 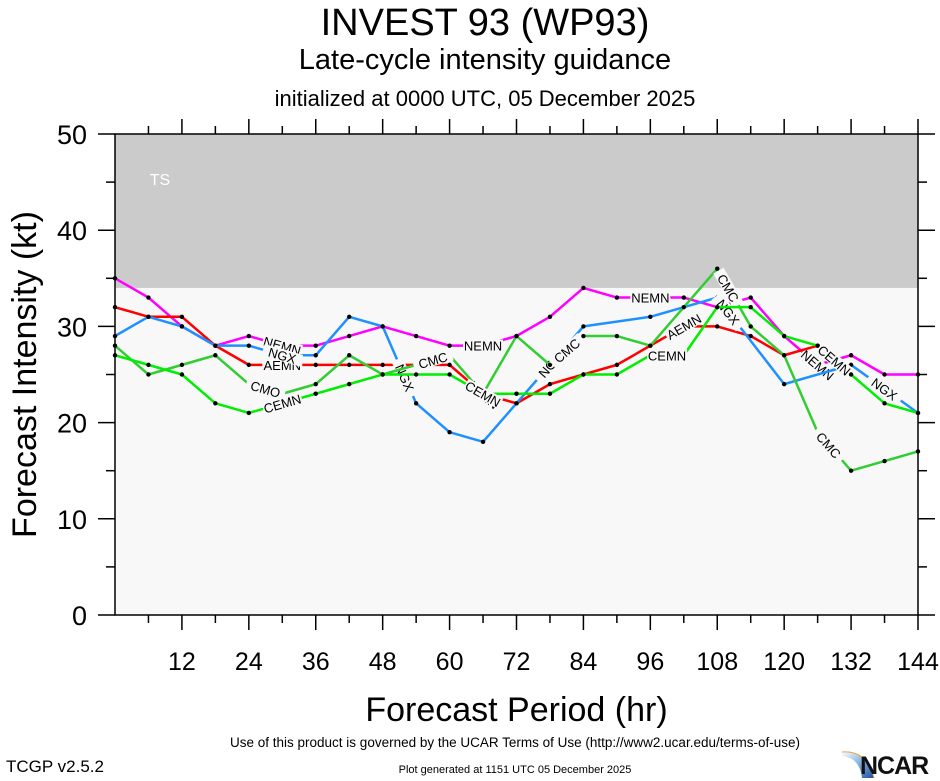 What do you see at coordinates (25, 374) in the screenshot?
I see `y-axis-label: Forecast Intensity (kt)` at bounding box center [25, 374].